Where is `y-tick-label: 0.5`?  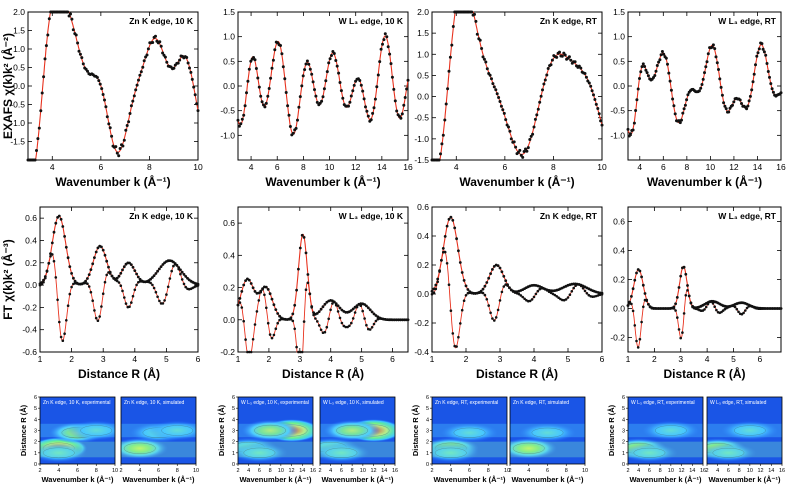 y-tick-label: 0.5 is located at coordinates (229, 61).